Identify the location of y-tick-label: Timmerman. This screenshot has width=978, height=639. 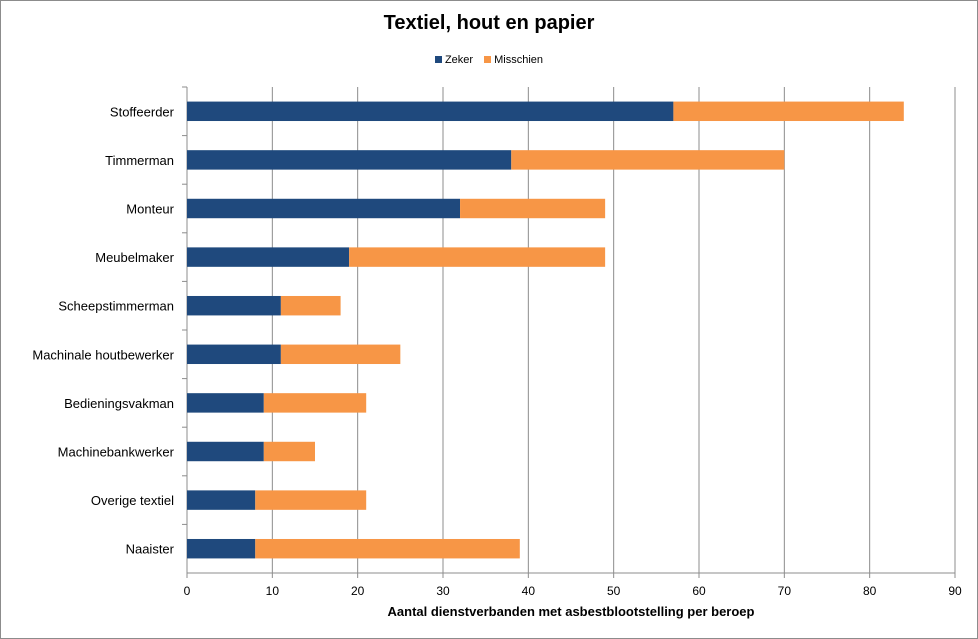
(139, 160).